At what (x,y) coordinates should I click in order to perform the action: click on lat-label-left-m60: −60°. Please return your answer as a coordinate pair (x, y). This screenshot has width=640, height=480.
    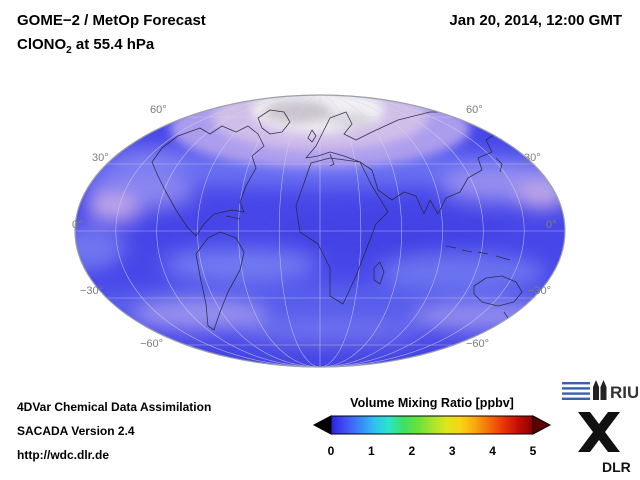
    Looking at the image, I should click on (152, 344).